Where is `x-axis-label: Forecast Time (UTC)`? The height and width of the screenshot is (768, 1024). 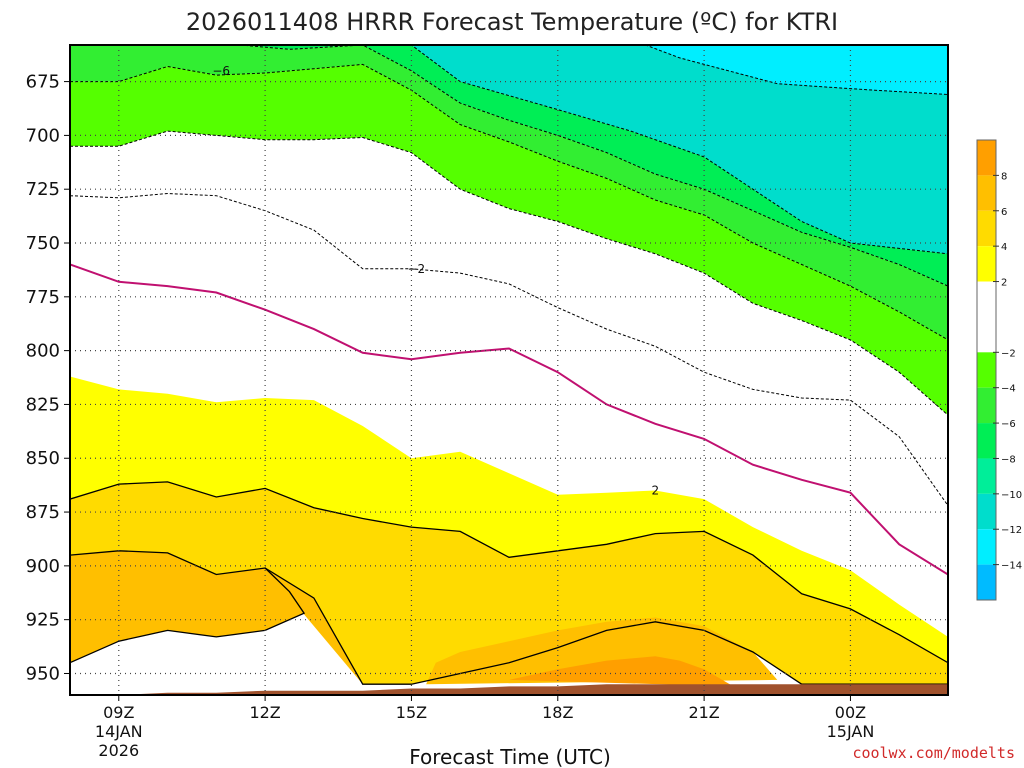 x-axis-label: Forecast Time (UTC) is located at coordinates (510, 756).